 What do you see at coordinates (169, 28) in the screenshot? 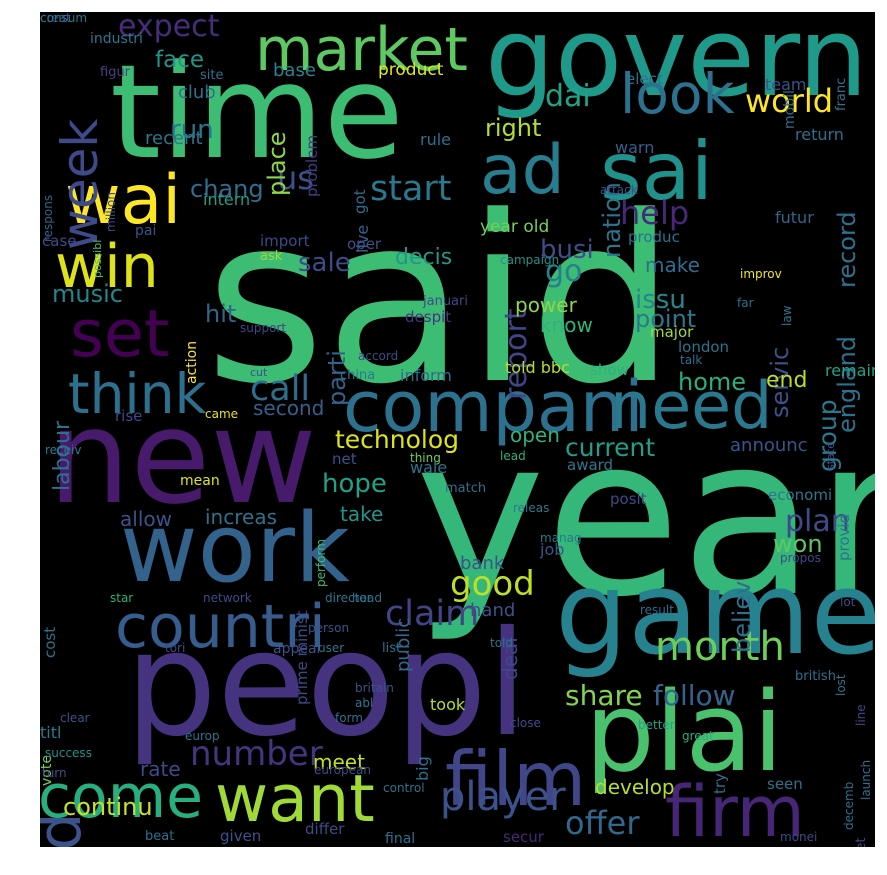
I see `cloud-word: expect` at bounding box center [169, 28].